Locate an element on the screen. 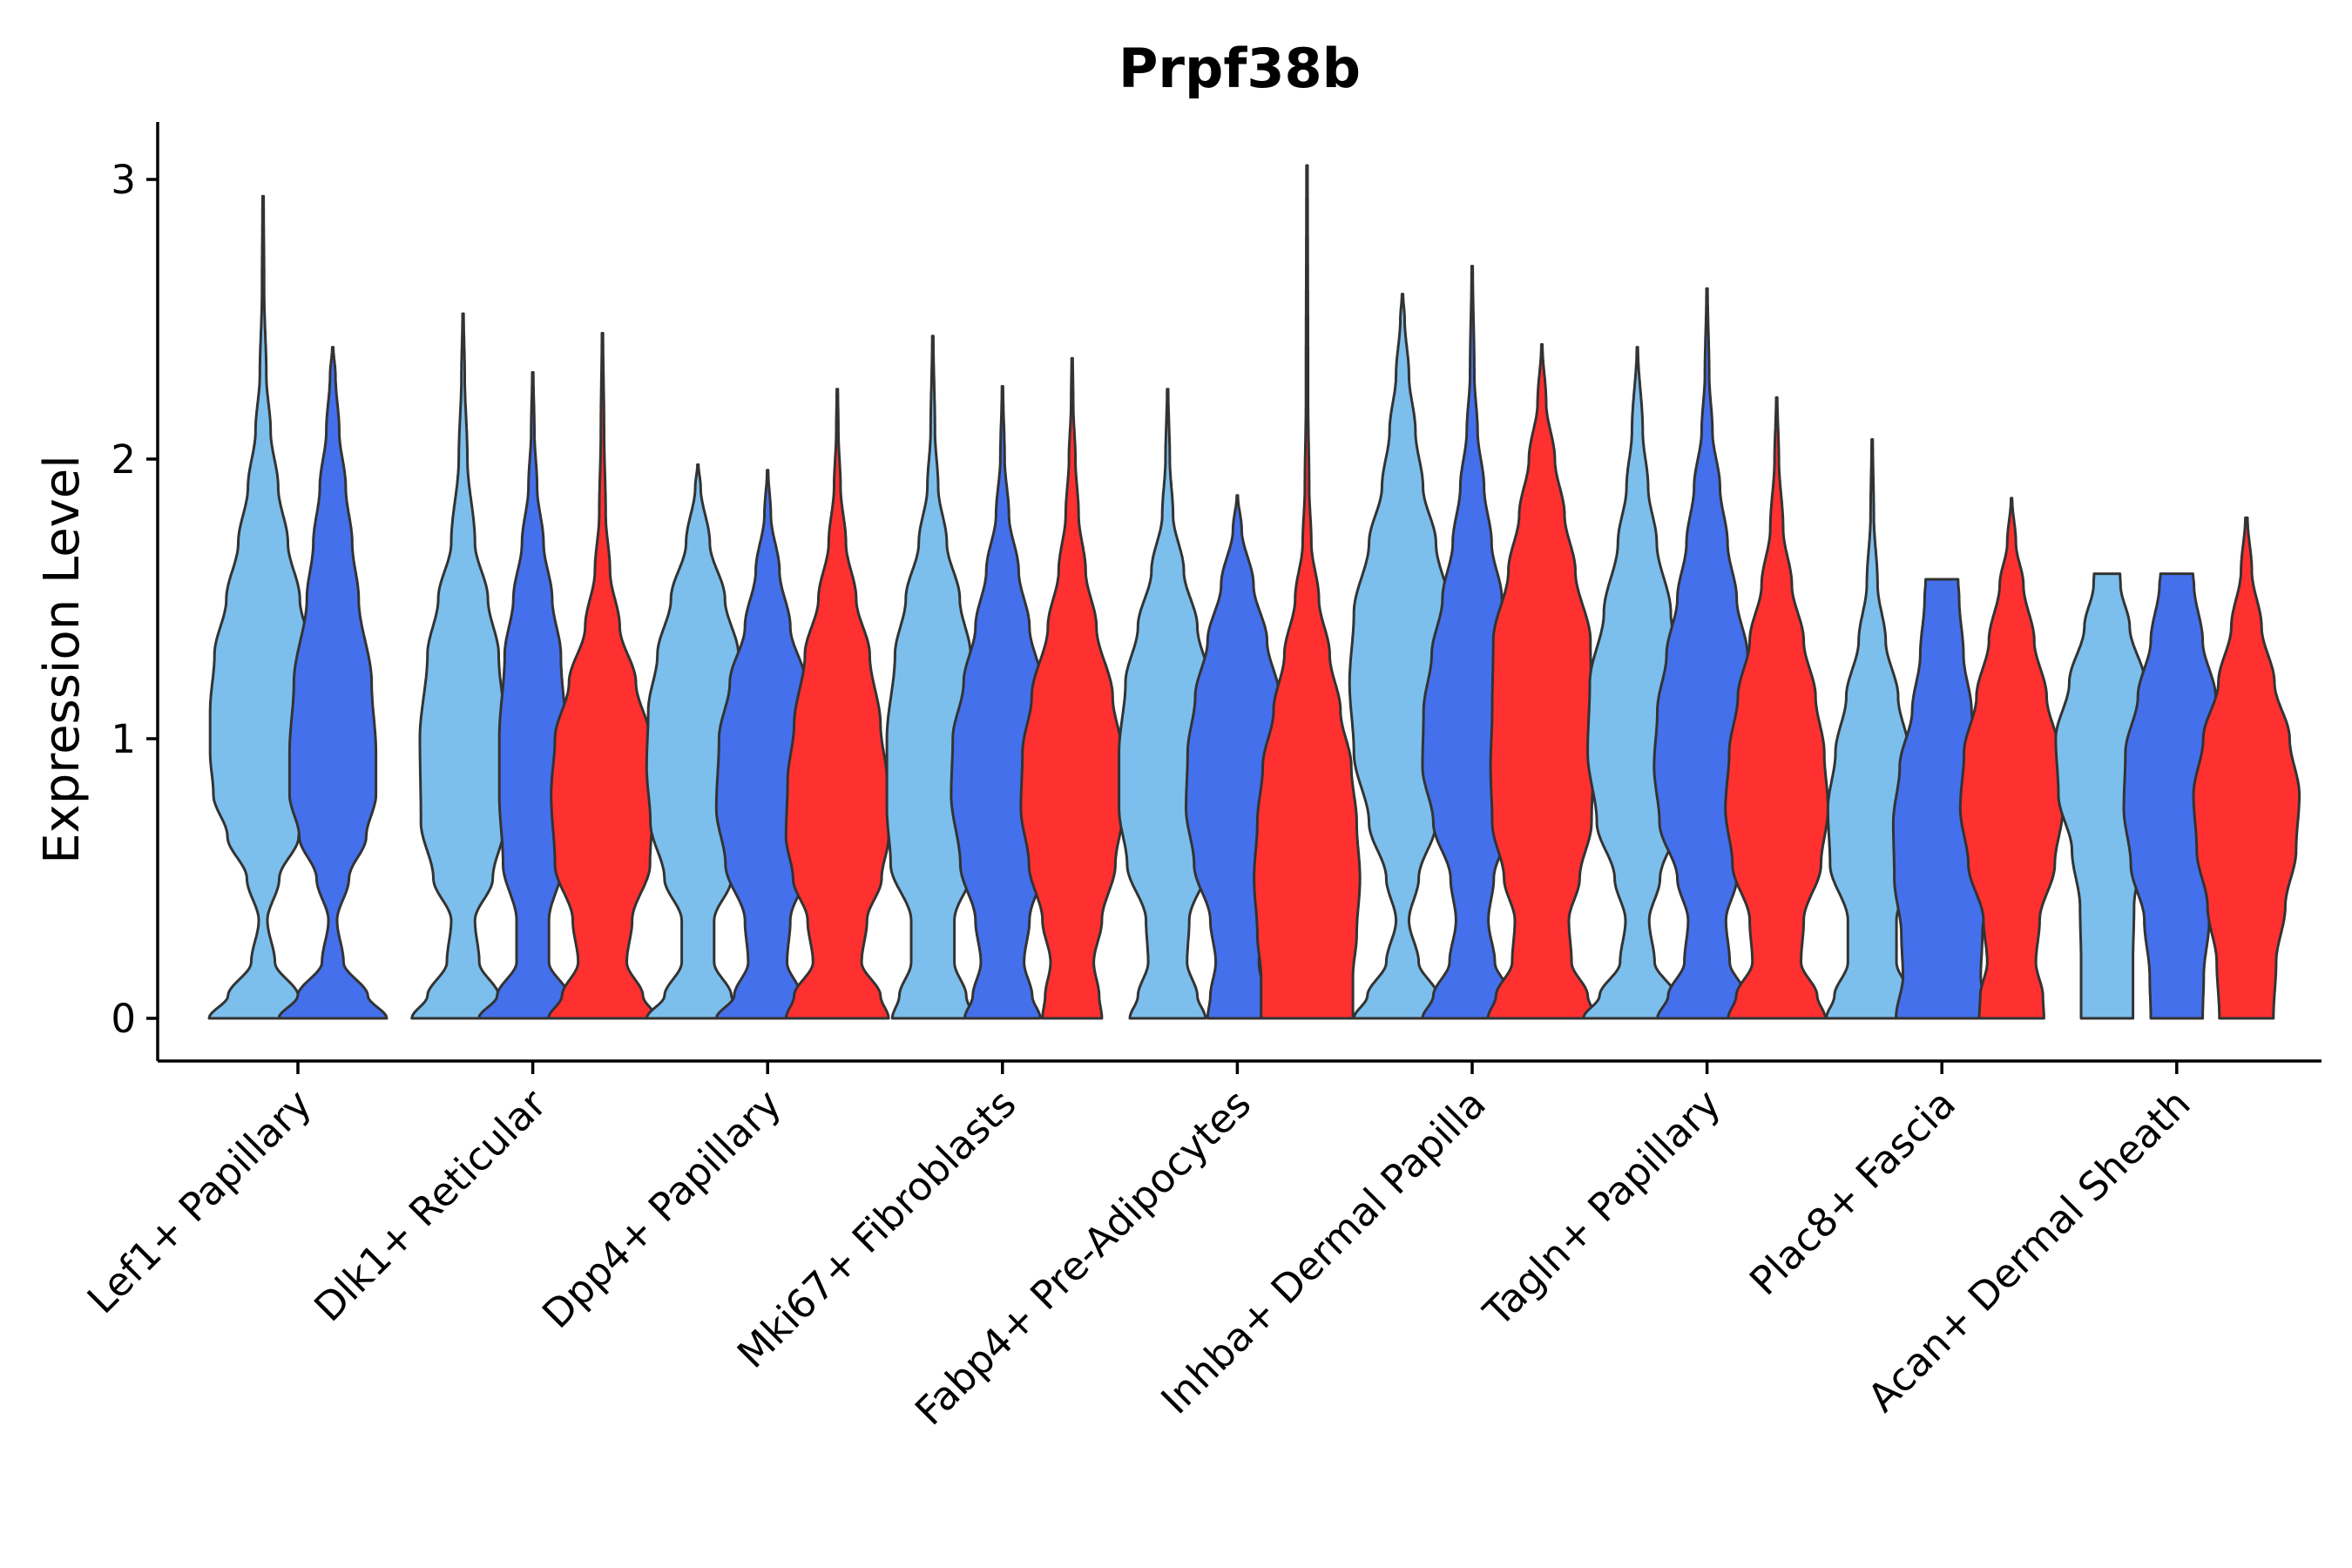  y-tick-label: 3 is located at coordinates (124, 180).